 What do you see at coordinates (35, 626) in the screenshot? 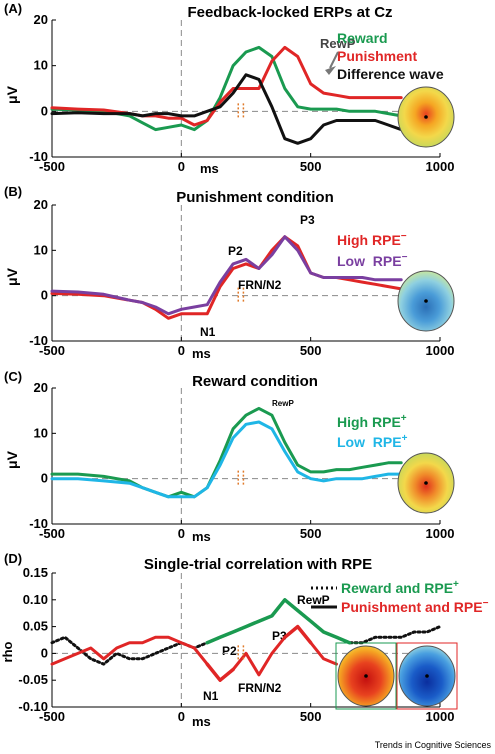
I see `y-tick-label: 0.05` at bounding box center [35, 626].